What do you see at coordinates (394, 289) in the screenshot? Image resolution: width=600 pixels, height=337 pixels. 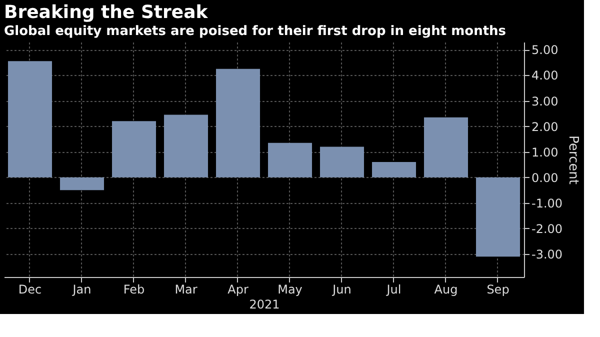 I see `x-tick-label: Jul` at bounding box center [394, 289].